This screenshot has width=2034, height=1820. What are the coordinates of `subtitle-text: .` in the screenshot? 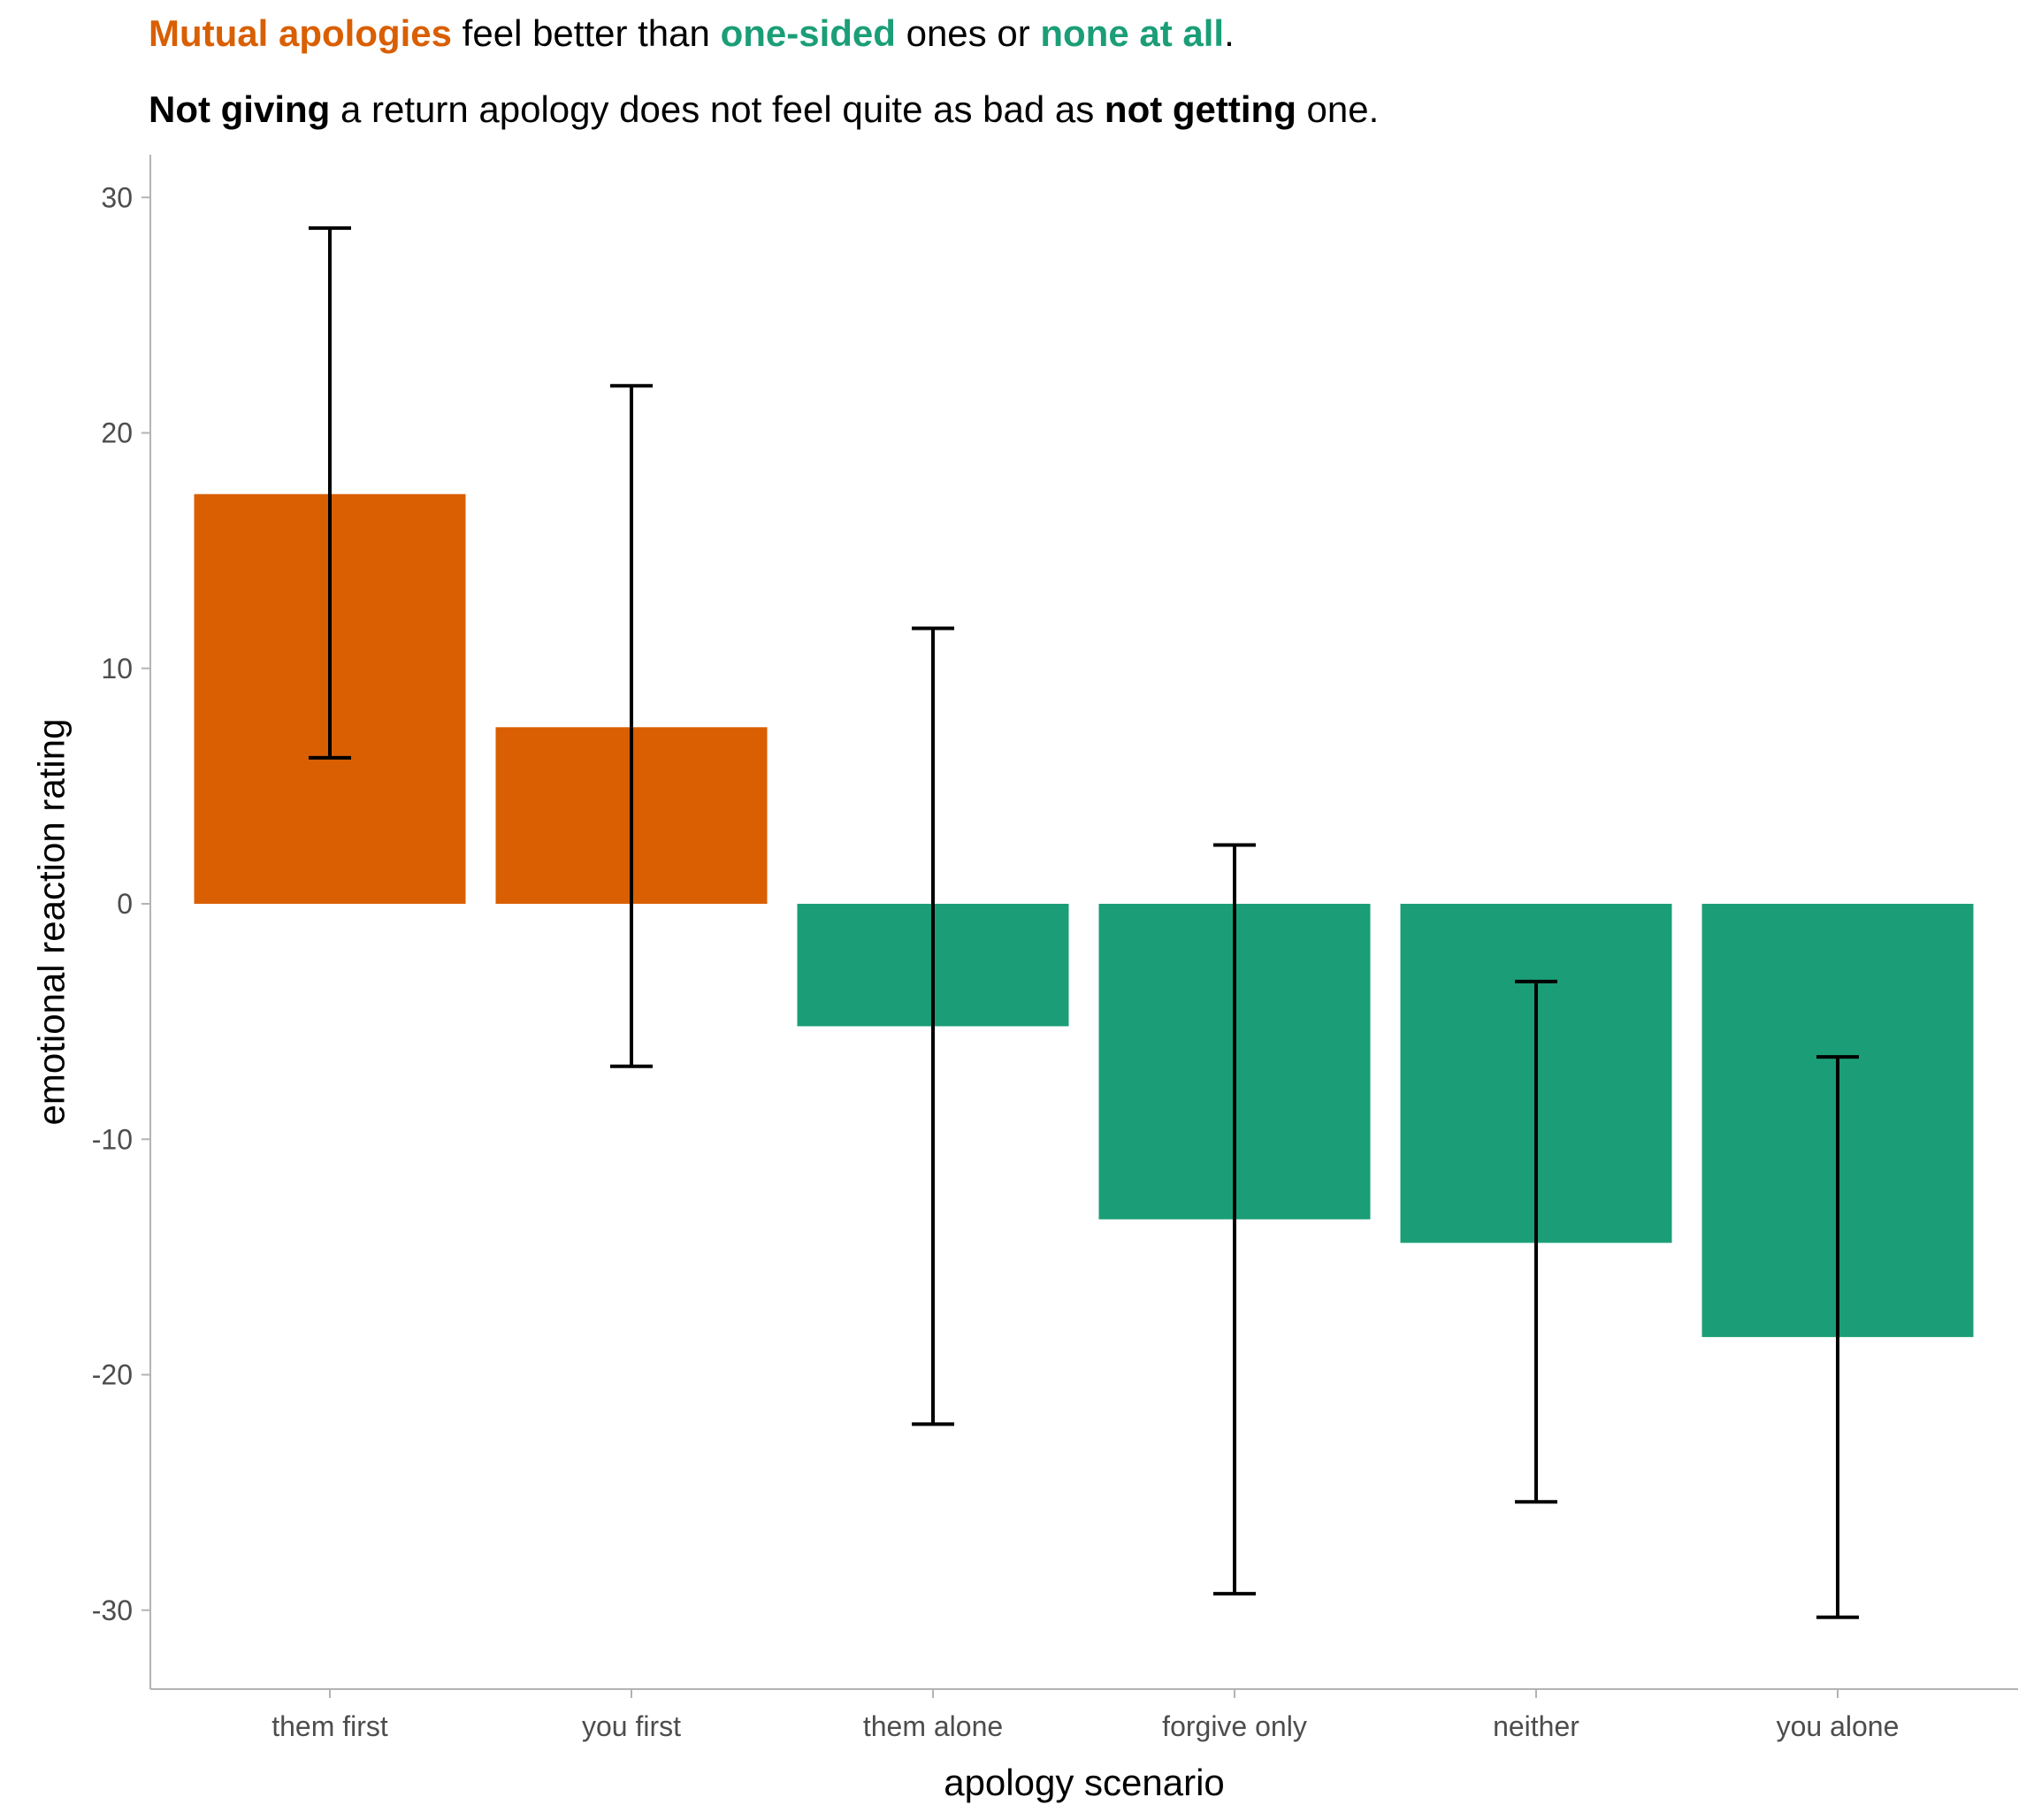 It's located at (1229, 33).